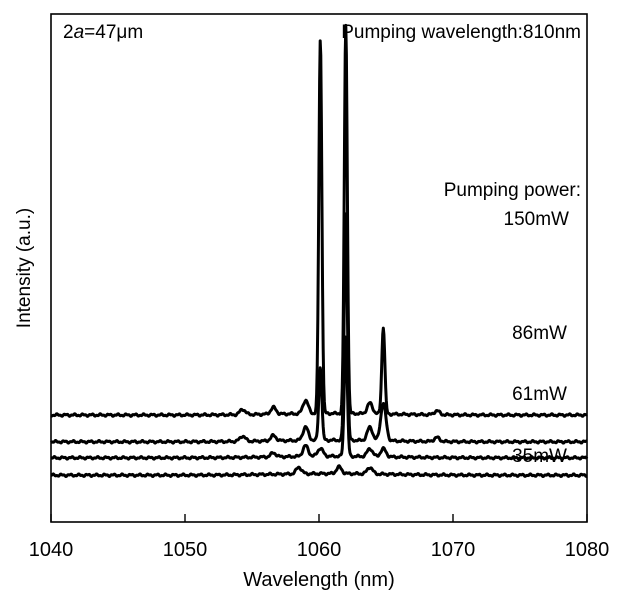  What do you see at coordinates (512, 190) in the screenshot?
I see `pump-power-header: Pumping power:` at bounding box center [512, 190].